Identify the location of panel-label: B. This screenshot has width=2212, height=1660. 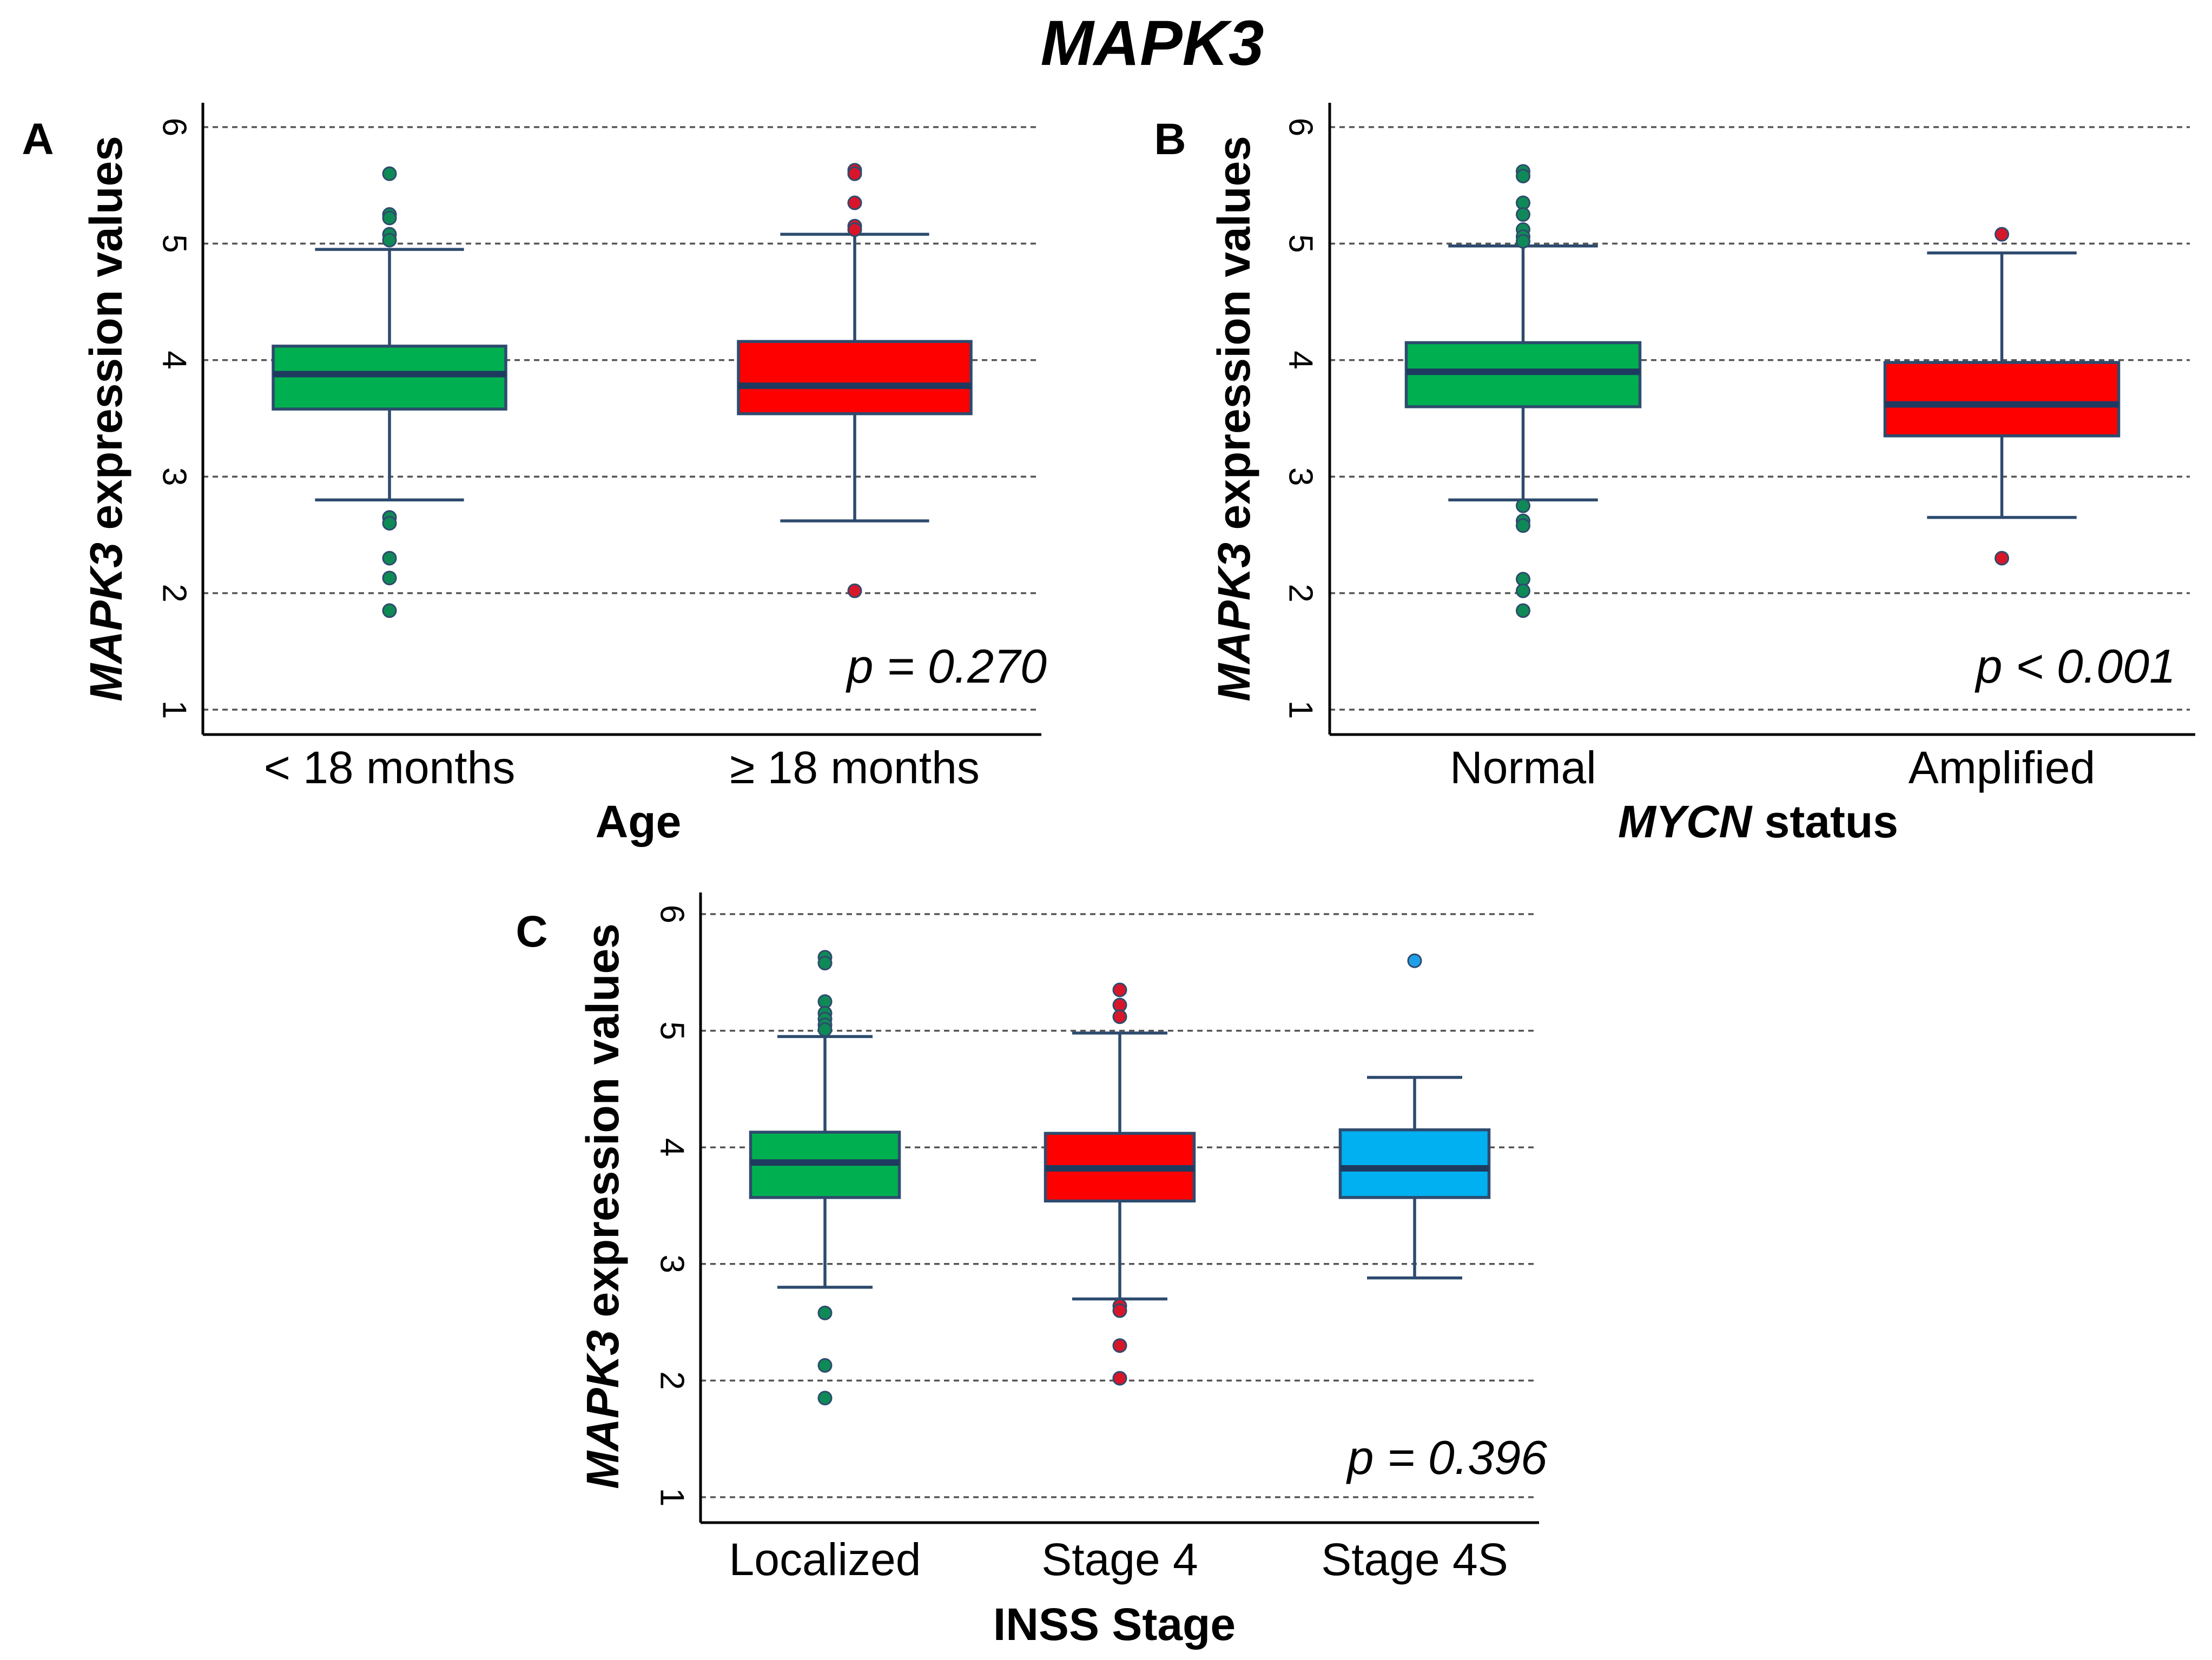
(1170, 139).